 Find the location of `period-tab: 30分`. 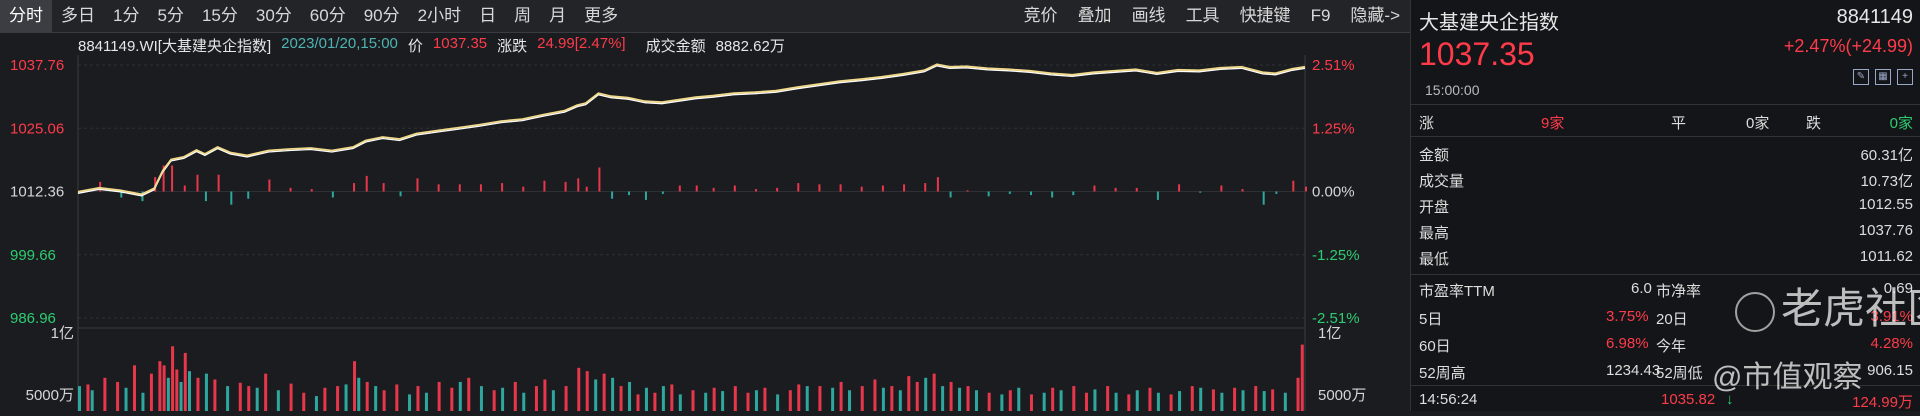

period-tab: 30分 is located at coordinates (273, 15).